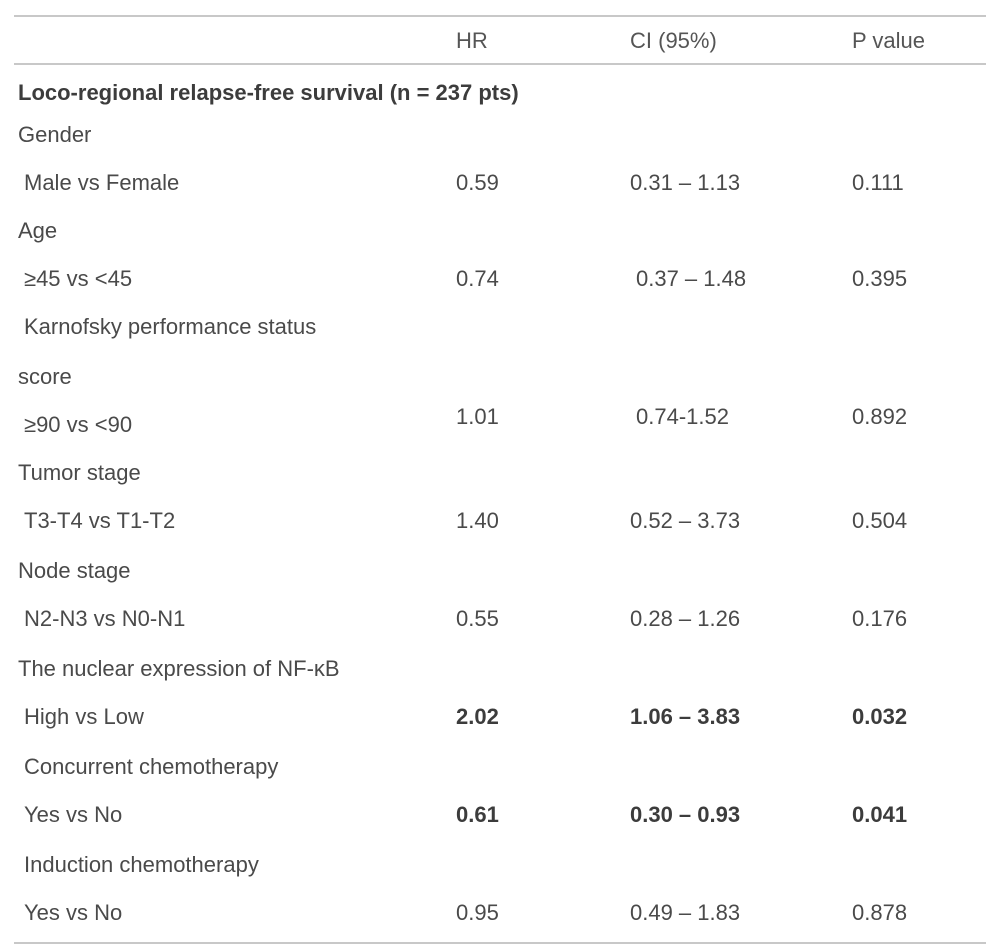 The image size is (1000, 950). What do you see at coordinates (78, 279) in the screenshot?
I see `row-comparison-label: ≥45 vs <45` at bounding box center [78, 279].